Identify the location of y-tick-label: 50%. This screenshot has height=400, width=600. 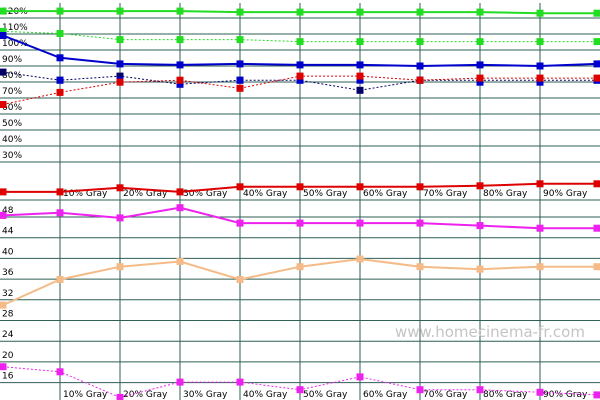
(12, 124).